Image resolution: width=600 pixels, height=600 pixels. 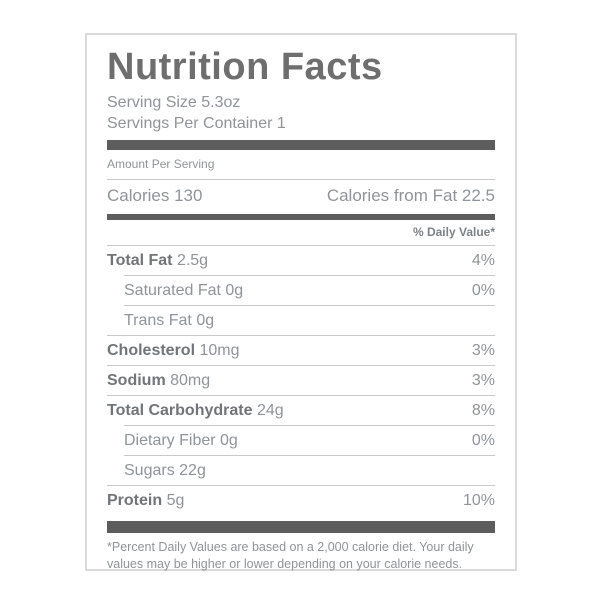 What do you see at coordinates (181, 440) in the screenshot?
I see `nutrient-name-amount: Dietary Fiber 0g` at bounding box center [181, 440].